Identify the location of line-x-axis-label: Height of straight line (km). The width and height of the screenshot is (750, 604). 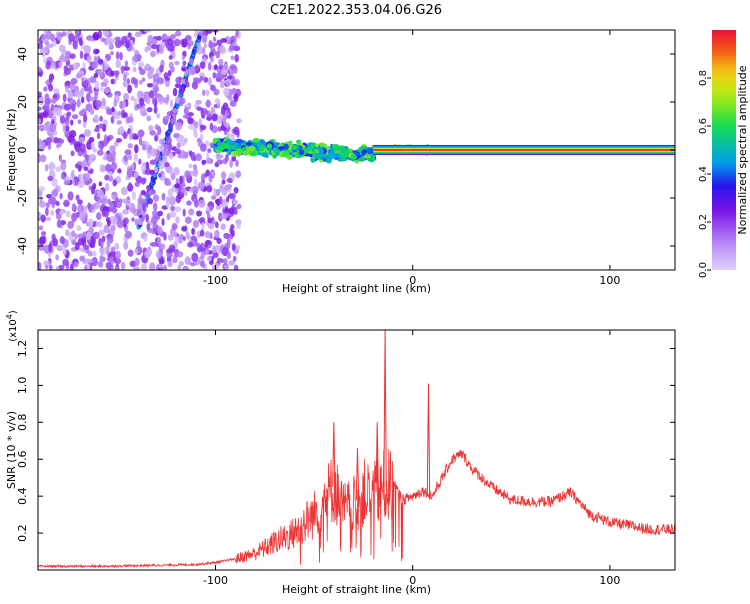
(356, 589).